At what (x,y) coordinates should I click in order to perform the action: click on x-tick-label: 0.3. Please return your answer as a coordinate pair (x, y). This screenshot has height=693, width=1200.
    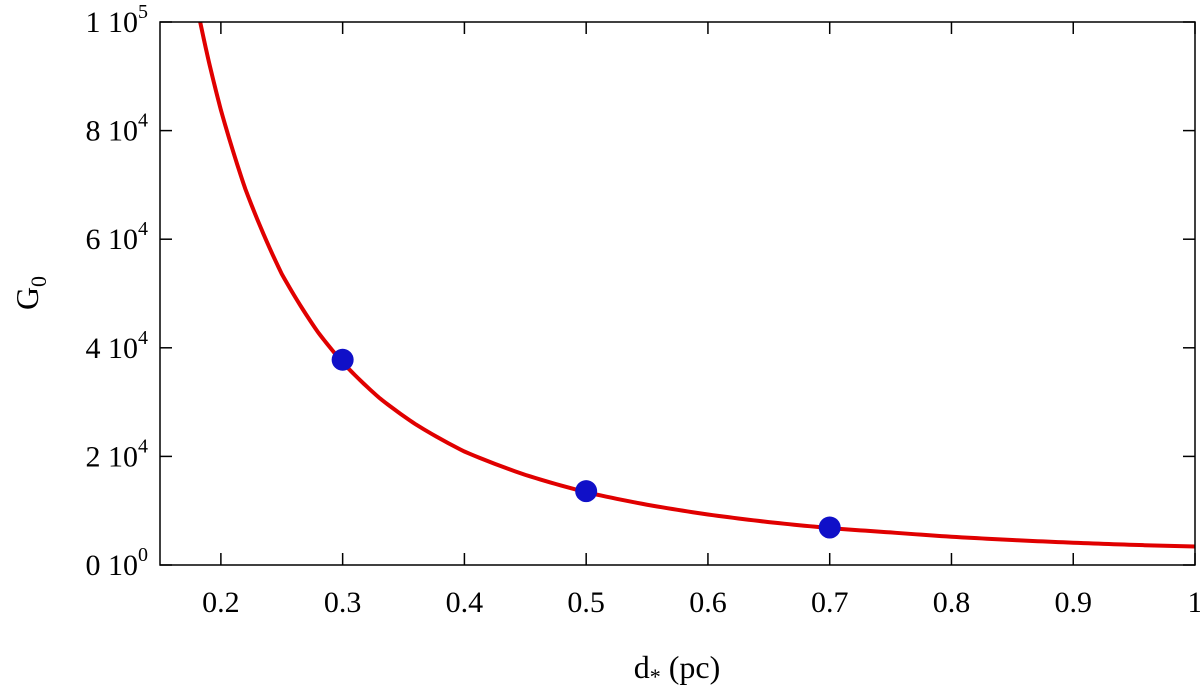
    Looking at the image, I should click on (343, 602).